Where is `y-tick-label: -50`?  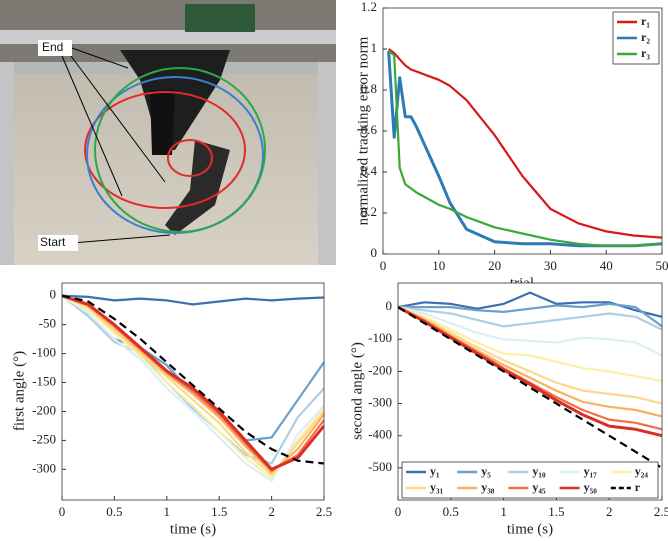
y-tick-label: -50 is located at coordinates (47, 323).